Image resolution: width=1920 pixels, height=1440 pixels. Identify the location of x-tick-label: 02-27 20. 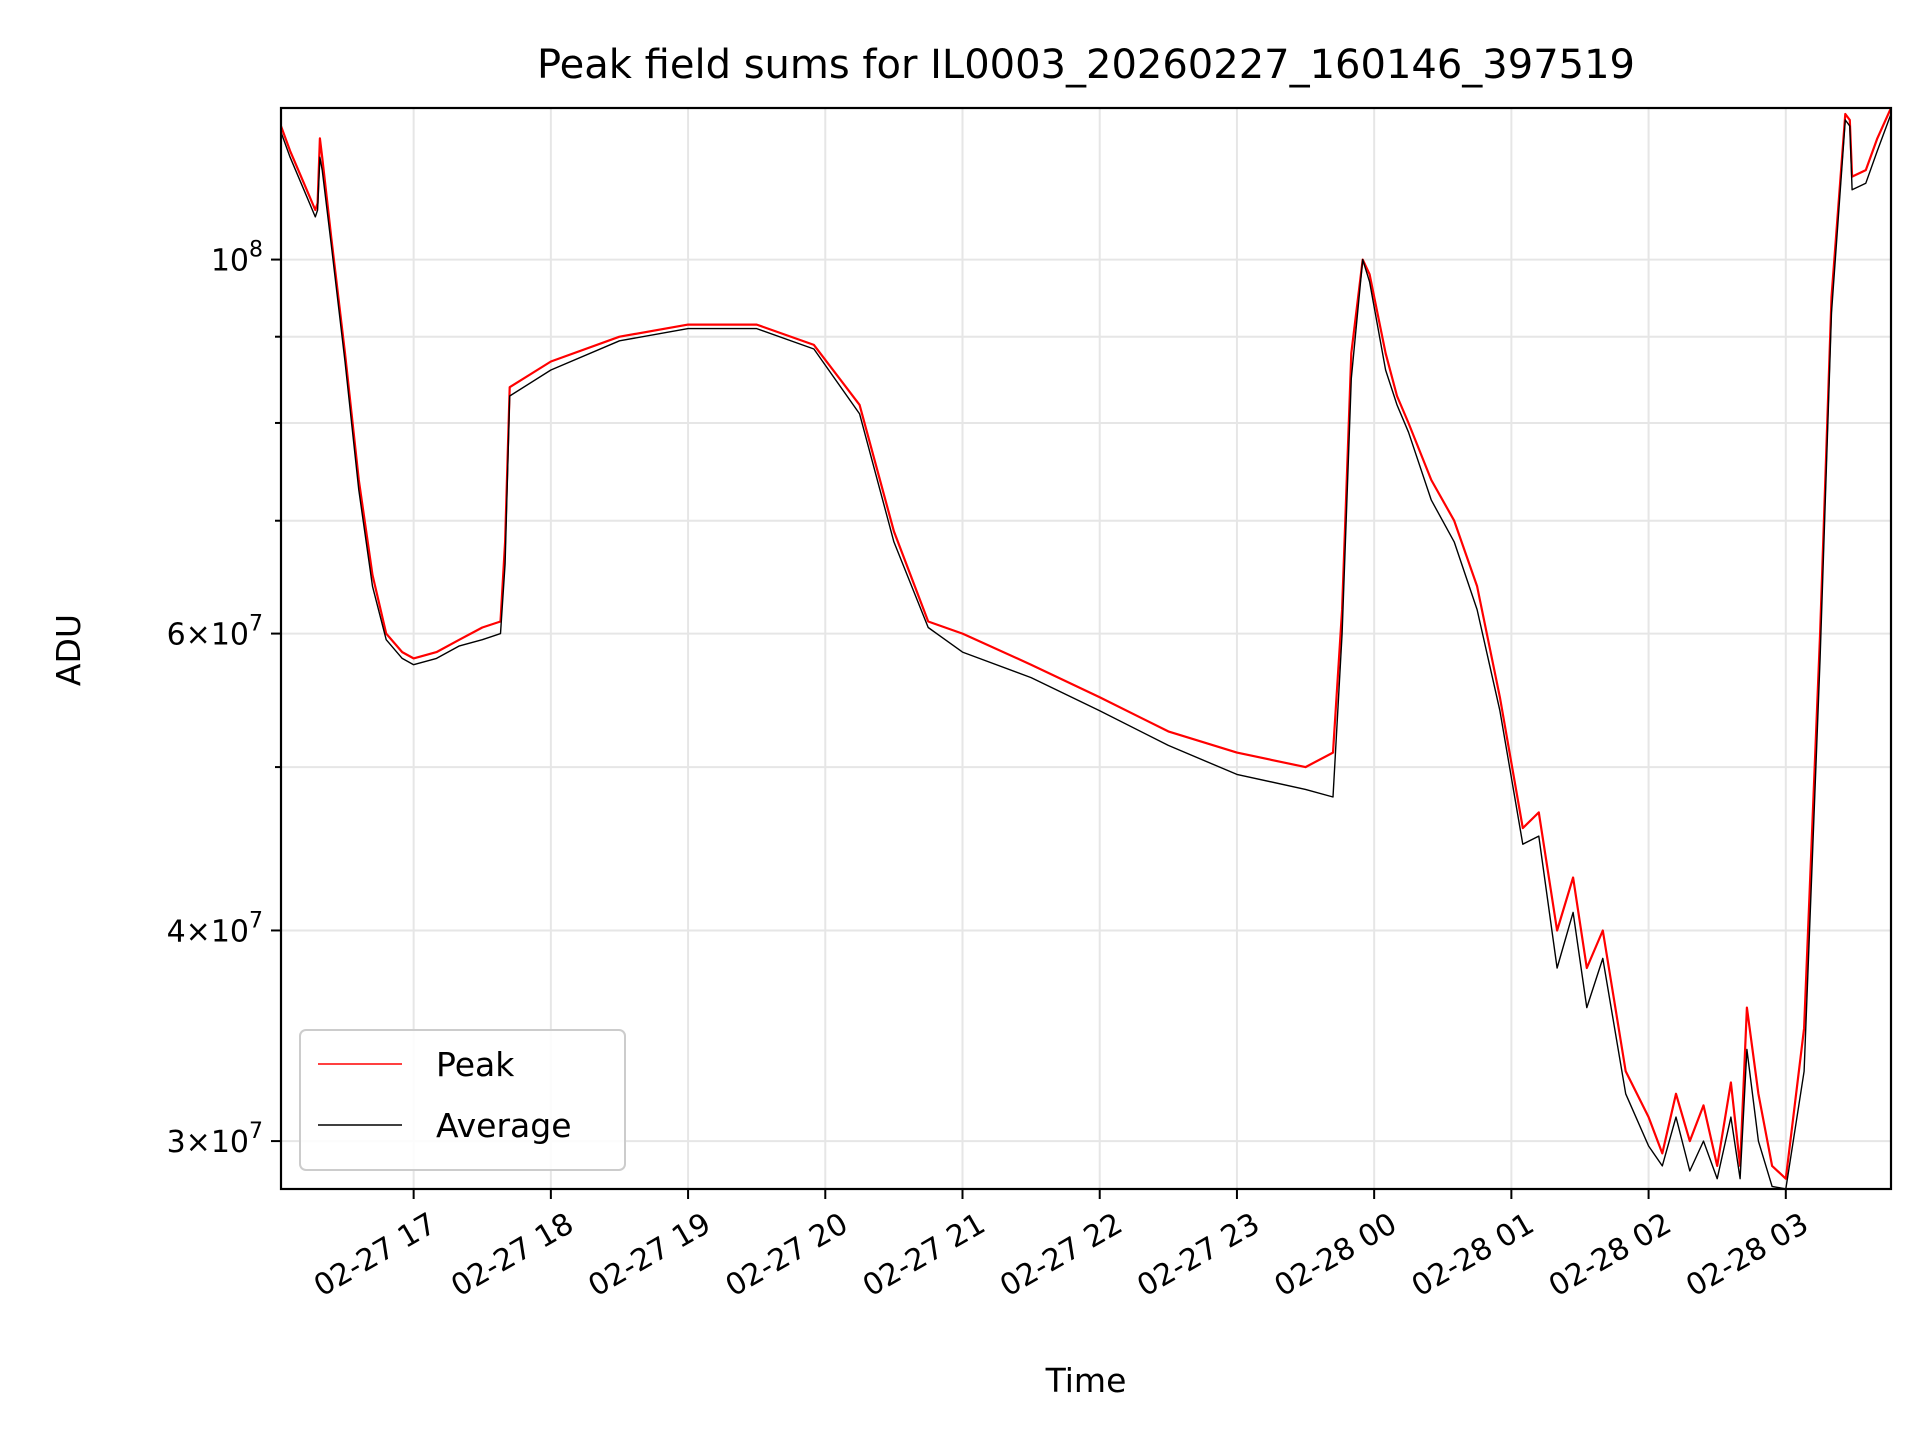
(787, 1255).